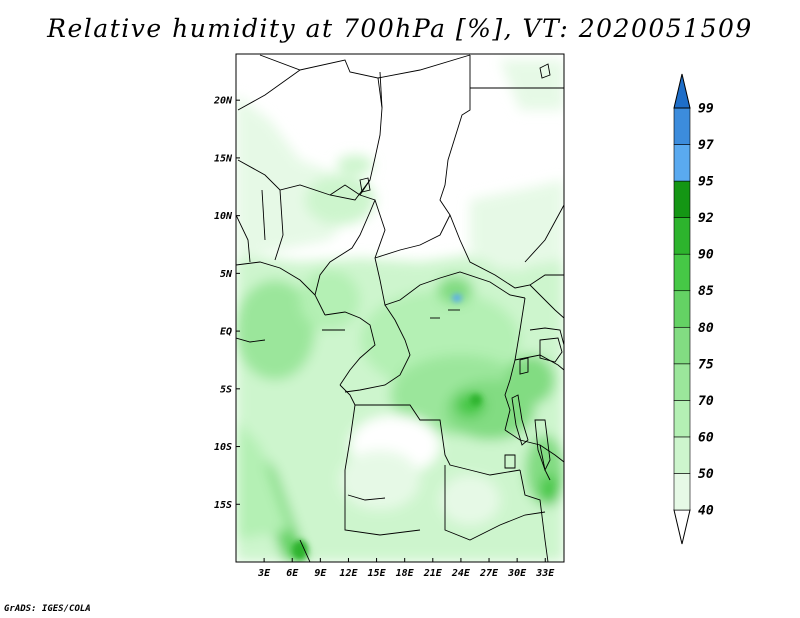 The height and width of the screenshot is (618, 800). What do you see at coordinates (706, 474) in the screenshot?
I see `colorbar-label: 50` at bounding box center [706, 474].